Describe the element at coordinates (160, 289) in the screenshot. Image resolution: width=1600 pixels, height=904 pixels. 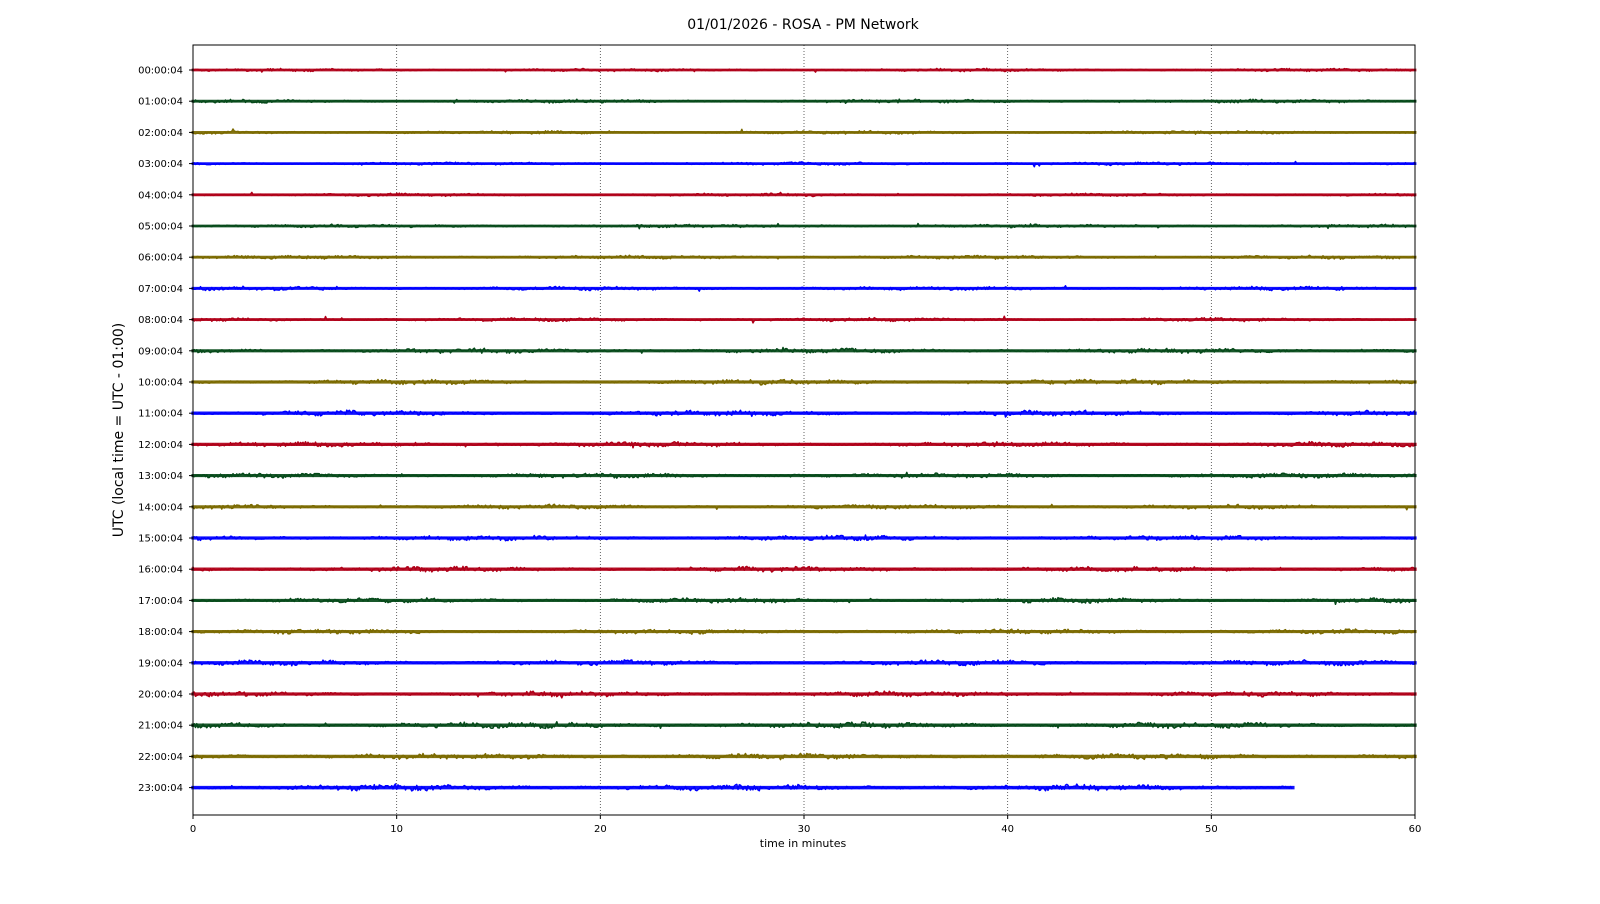
I see `hour-row-label: 07:00:04` at that location.